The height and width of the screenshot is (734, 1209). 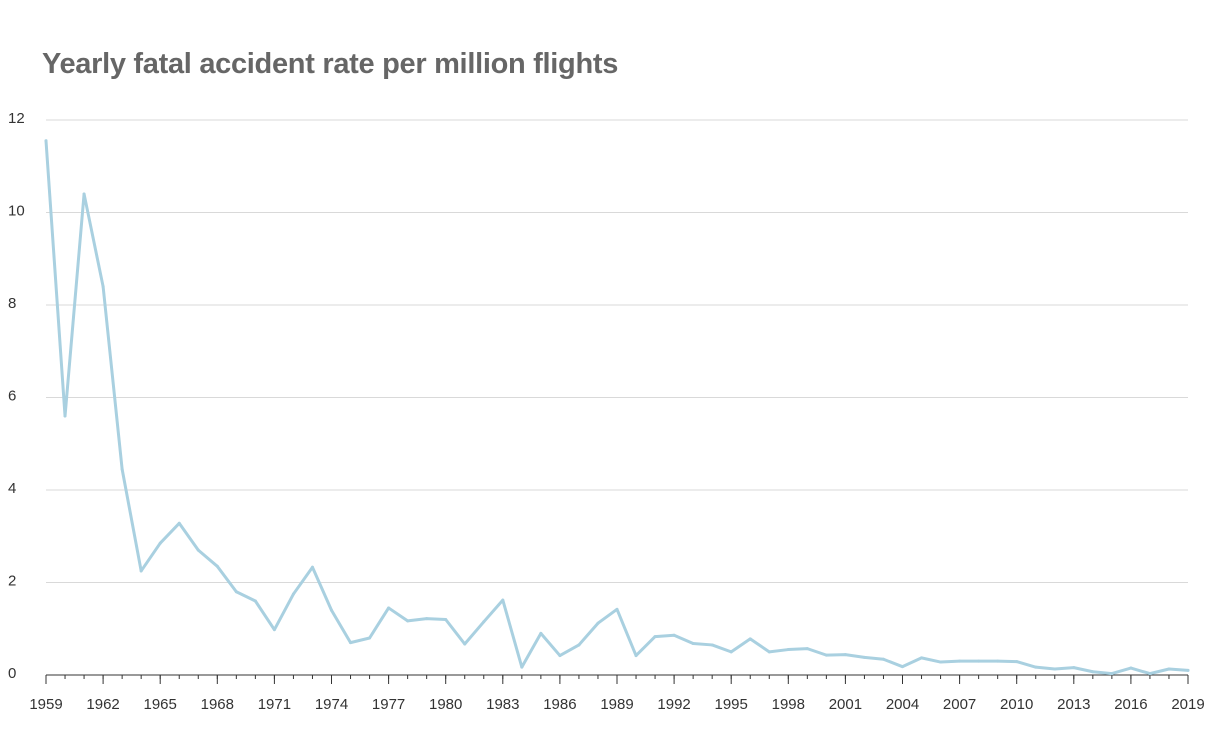 I want to click on data-point-1995, so click(x=731, y=652).